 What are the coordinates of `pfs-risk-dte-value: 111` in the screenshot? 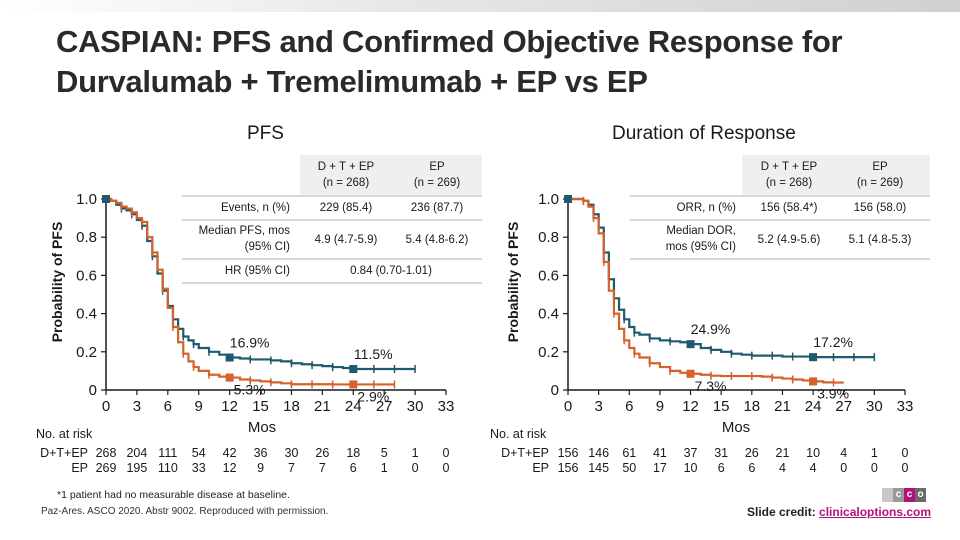 It's located at (167, 453).